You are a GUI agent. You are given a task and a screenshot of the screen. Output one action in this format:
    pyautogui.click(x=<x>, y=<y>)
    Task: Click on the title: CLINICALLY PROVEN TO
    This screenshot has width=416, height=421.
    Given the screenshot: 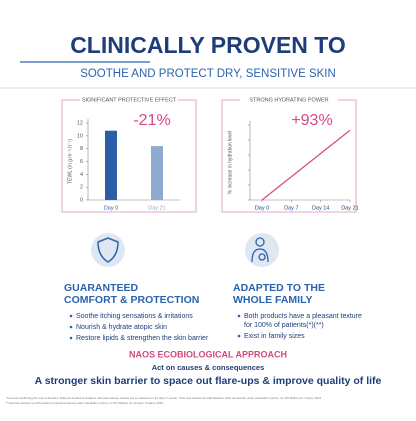 What is the action you would take?
    pyautogui.click(x=208, y=45)
    